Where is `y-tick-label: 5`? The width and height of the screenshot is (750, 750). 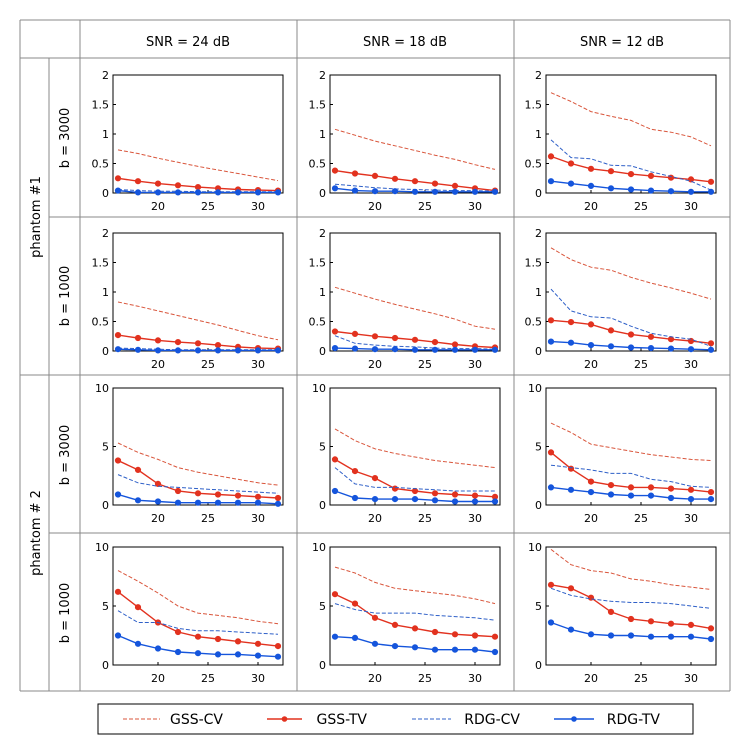
y-tick-label: 5 is located at coordinates (322, 606).